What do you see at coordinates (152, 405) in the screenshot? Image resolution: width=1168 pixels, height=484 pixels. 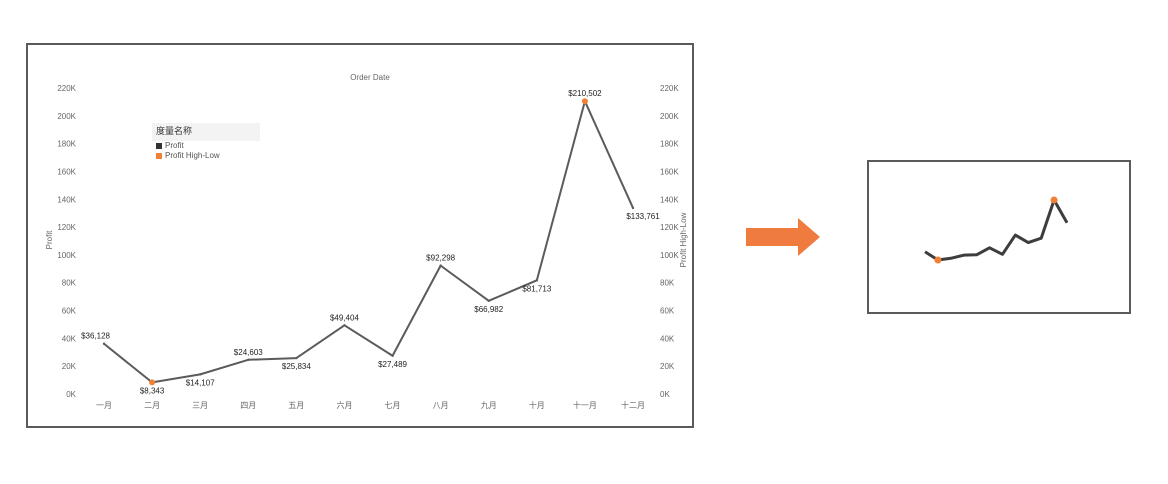 I see `x-tick-label: 二月` at bounding box center [152, 405].